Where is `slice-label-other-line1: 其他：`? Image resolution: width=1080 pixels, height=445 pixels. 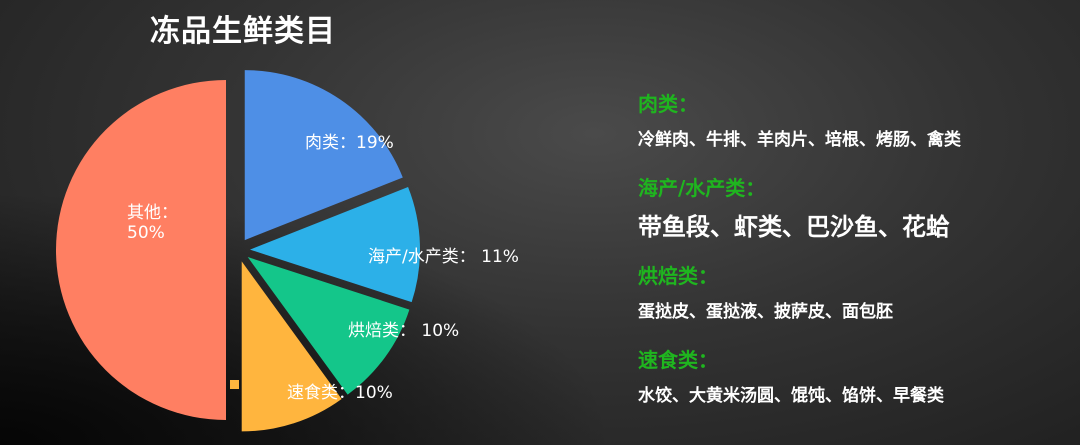
slice-label-other-line1: 其他： is located at coordinates (152, 213).